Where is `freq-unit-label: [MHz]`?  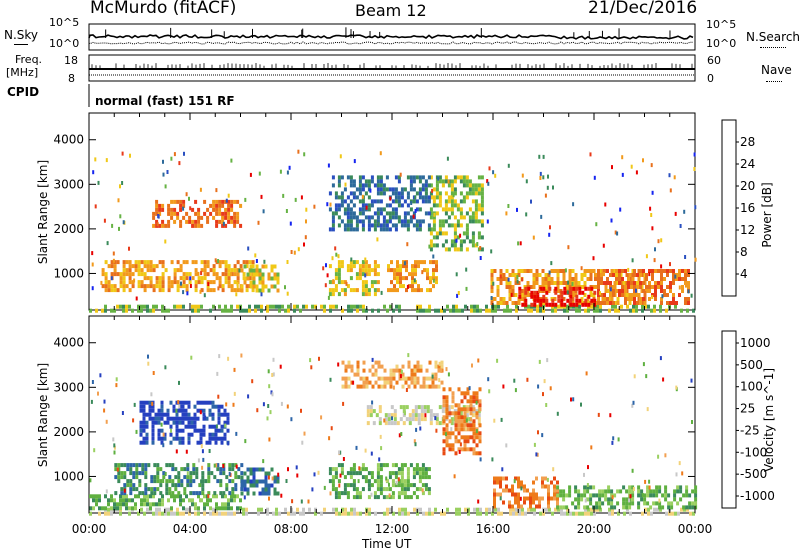 freq-unit-label: [MHz] is located at coordinates (22, 72).